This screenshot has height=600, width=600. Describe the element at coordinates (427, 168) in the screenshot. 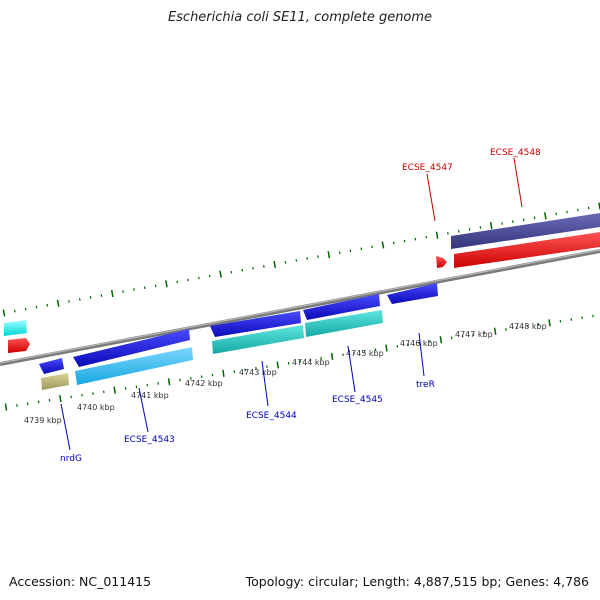

I see `gene-label-ECSE_4547: ECSE_4547` at that location.